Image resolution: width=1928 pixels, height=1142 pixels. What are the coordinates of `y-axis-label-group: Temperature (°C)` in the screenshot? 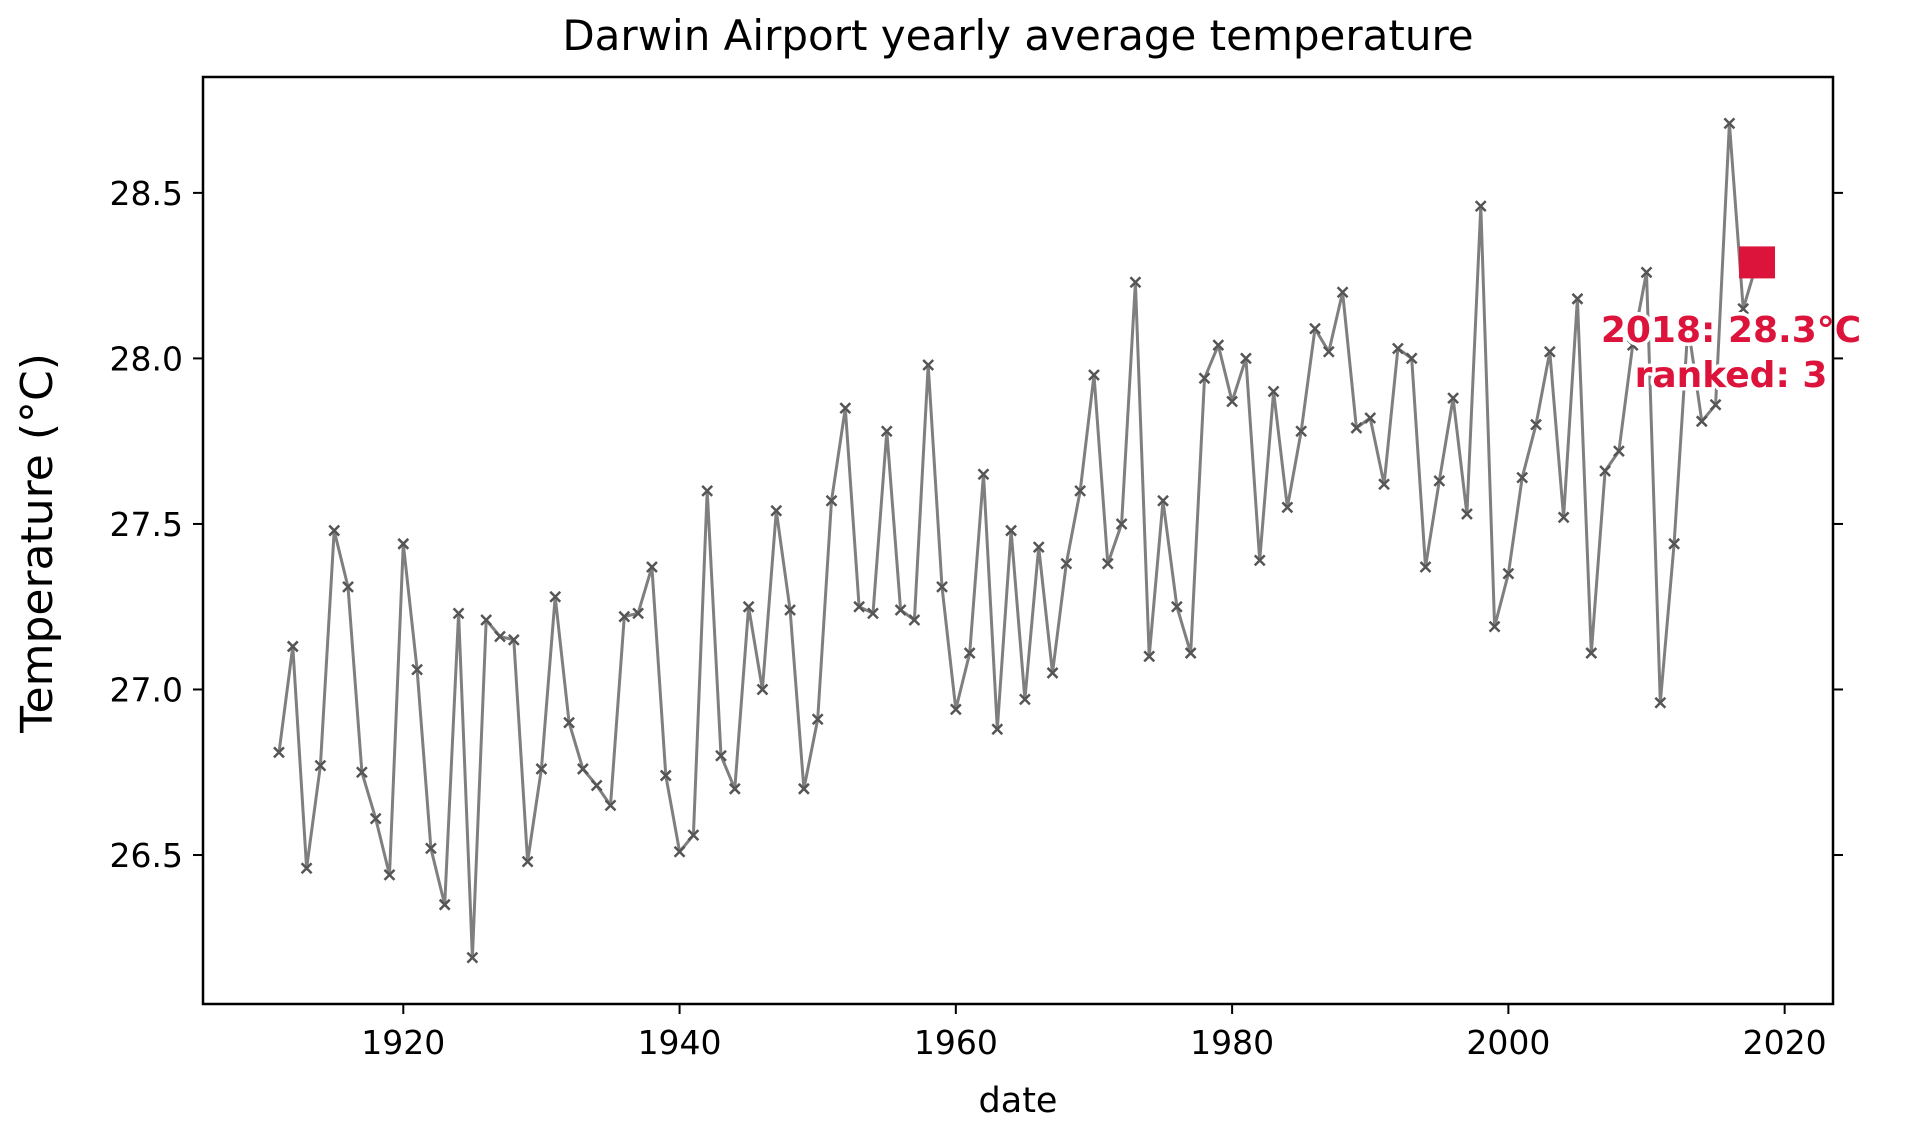 It's located at (37, 543).